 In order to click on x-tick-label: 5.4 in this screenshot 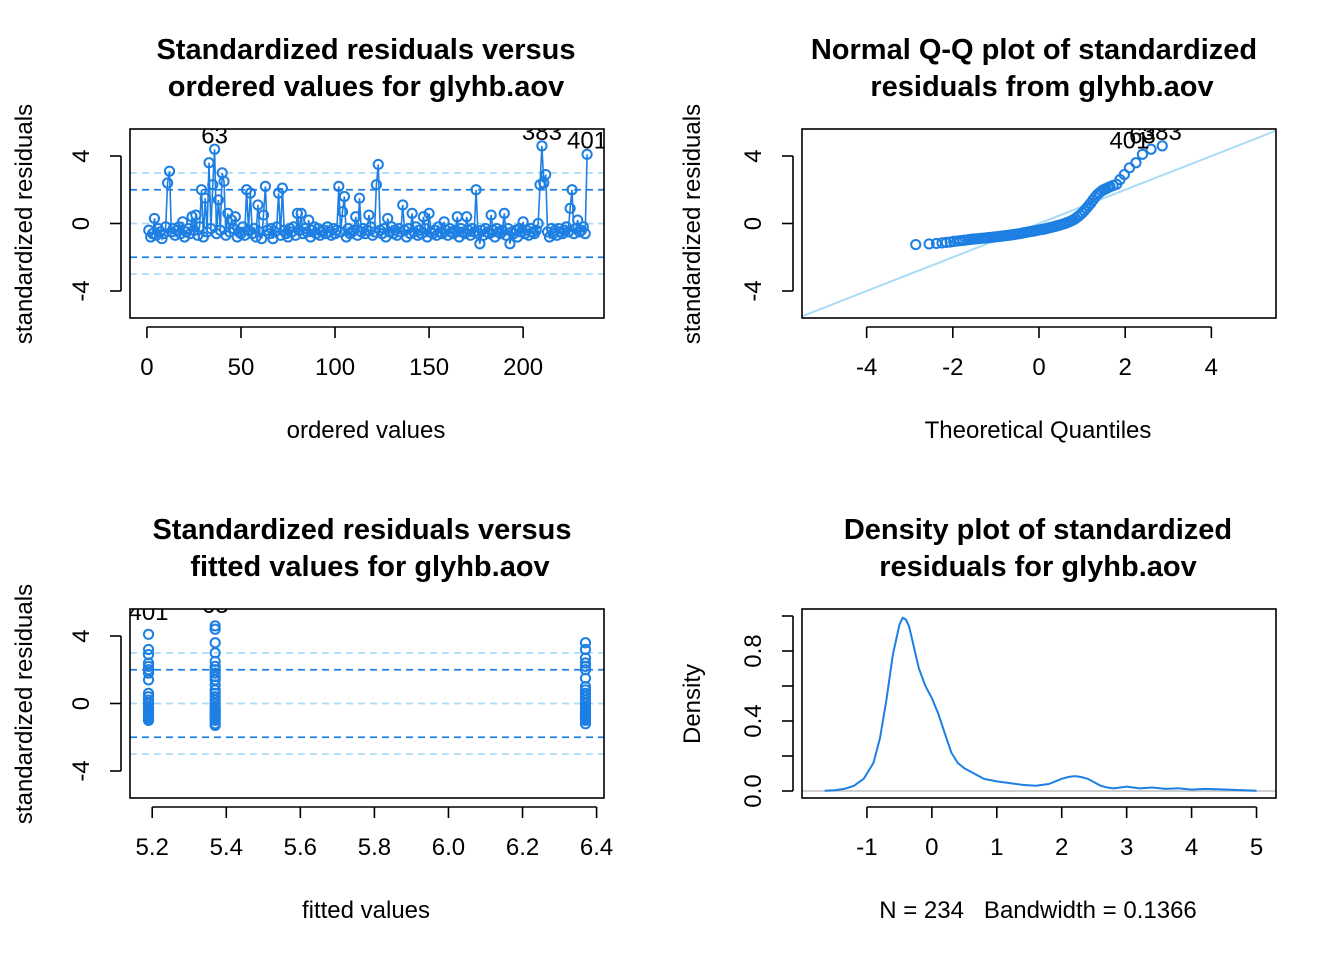, I will do `click(226, 847)`.